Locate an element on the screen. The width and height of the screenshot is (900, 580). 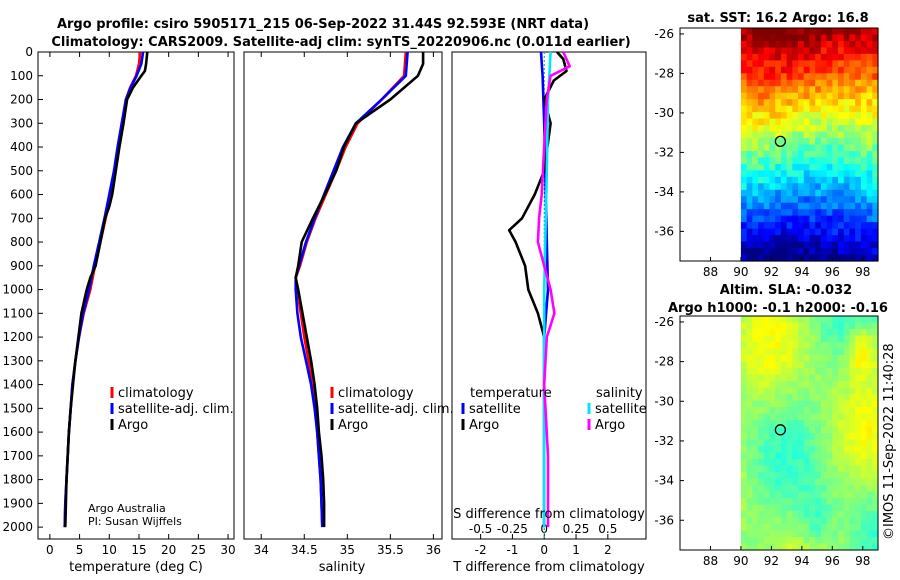
xtick-label: 15 is located at coordinates (138, 550).